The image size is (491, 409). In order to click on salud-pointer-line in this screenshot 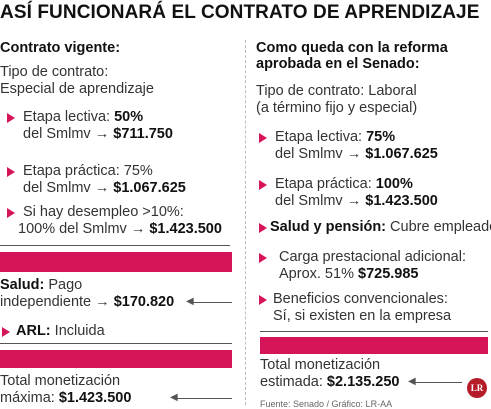, I will do `click(211, 302)`.